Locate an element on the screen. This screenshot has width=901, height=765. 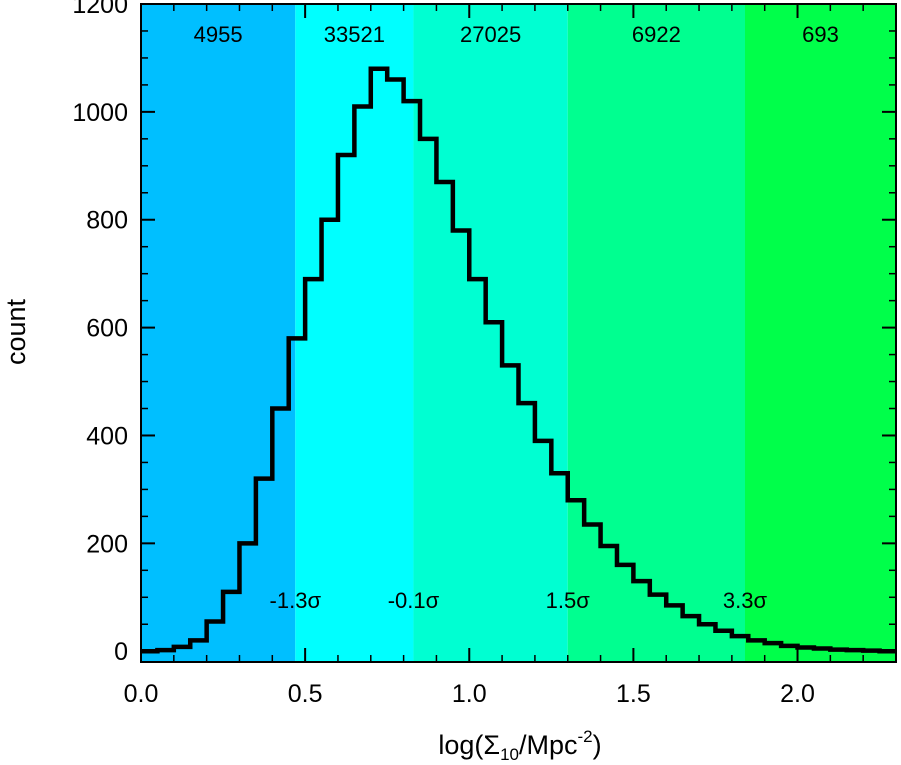
x-tick-label: 0.5 is located at coordinates (305, 694).